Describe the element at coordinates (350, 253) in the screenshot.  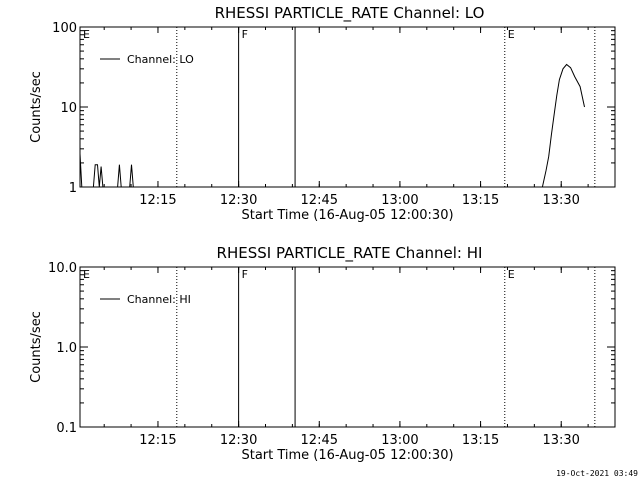
I see `panel-2-title: RHESSI PARTICLE_RATE Channel: HI` at that location.